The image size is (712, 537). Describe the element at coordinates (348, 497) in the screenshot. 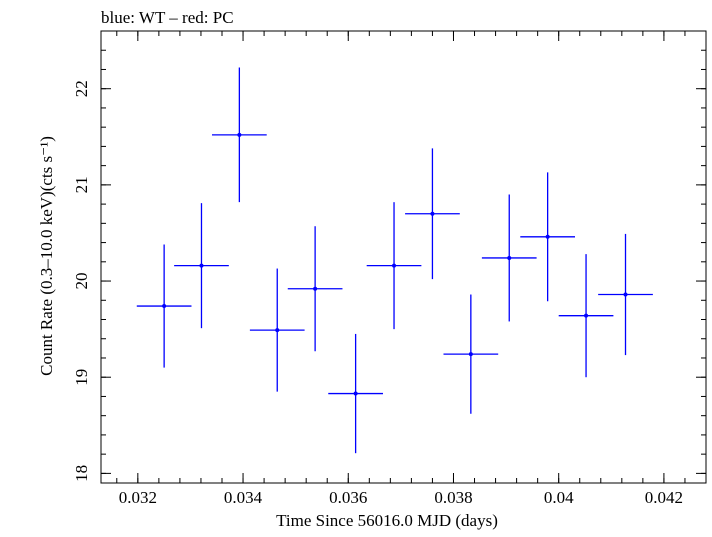

I see `x-tick-label: 0.036` at that location.